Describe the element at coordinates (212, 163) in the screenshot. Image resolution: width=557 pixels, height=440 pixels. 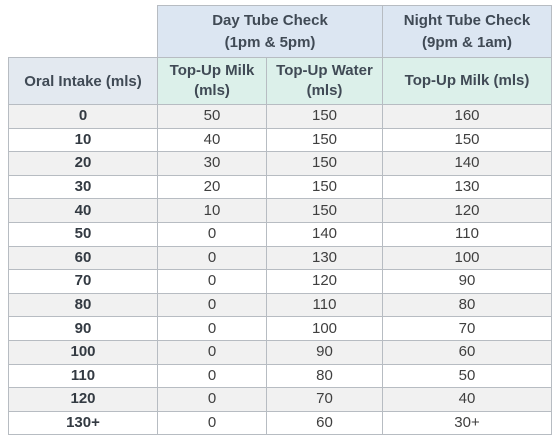
I see `table-cell: 30` at that location.